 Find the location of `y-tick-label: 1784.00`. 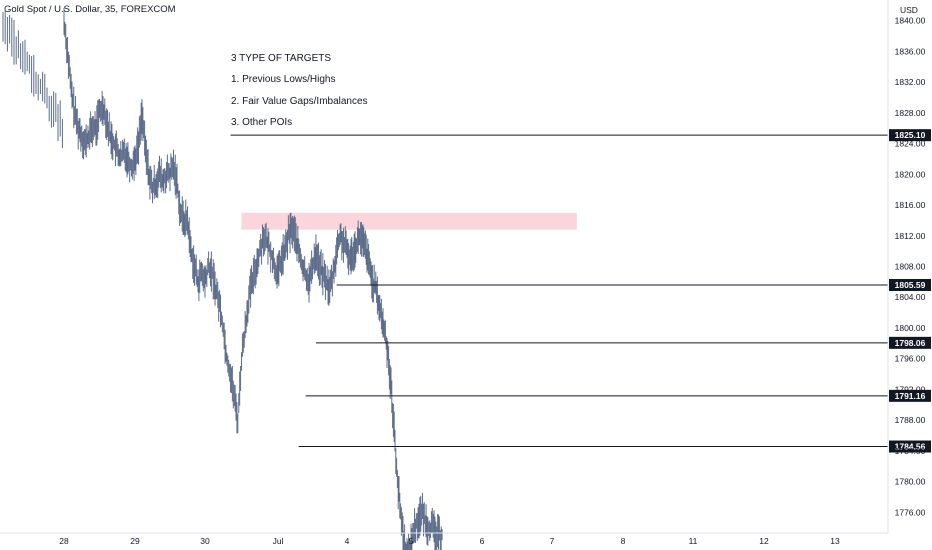

y-tick-label: 1784.00 is located at coordinates (910, 451).